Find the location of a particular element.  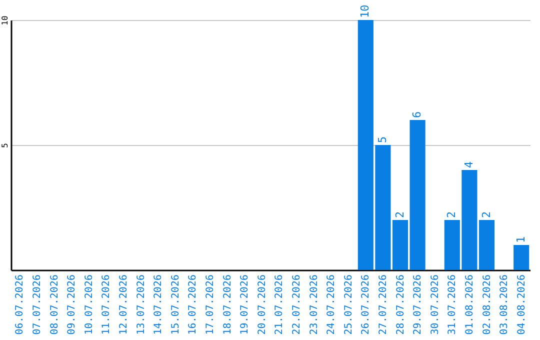

x-tick-label: 21.07.2026 is located at coordinates (280, 304).